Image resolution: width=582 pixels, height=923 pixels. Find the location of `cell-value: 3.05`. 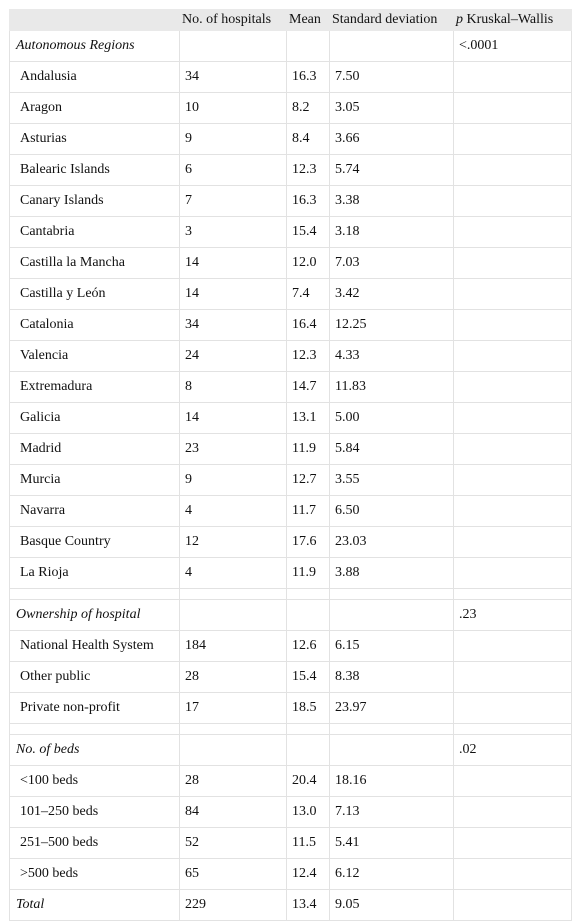

cell-value: 3.05 is located at coordinates (391, 108).